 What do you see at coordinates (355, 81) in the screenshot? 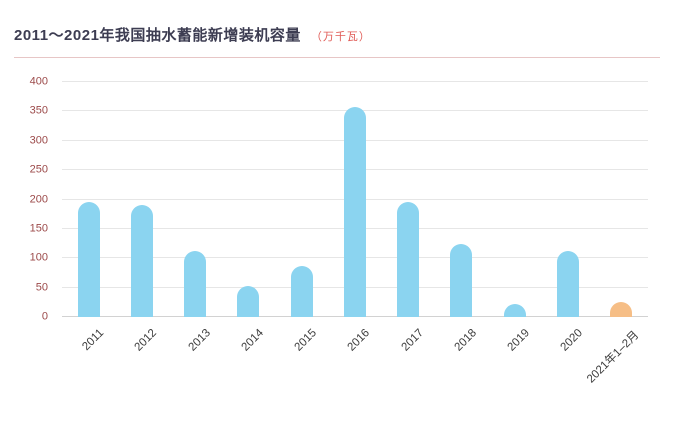
I see `gridline` at bounding box center [355, 81].